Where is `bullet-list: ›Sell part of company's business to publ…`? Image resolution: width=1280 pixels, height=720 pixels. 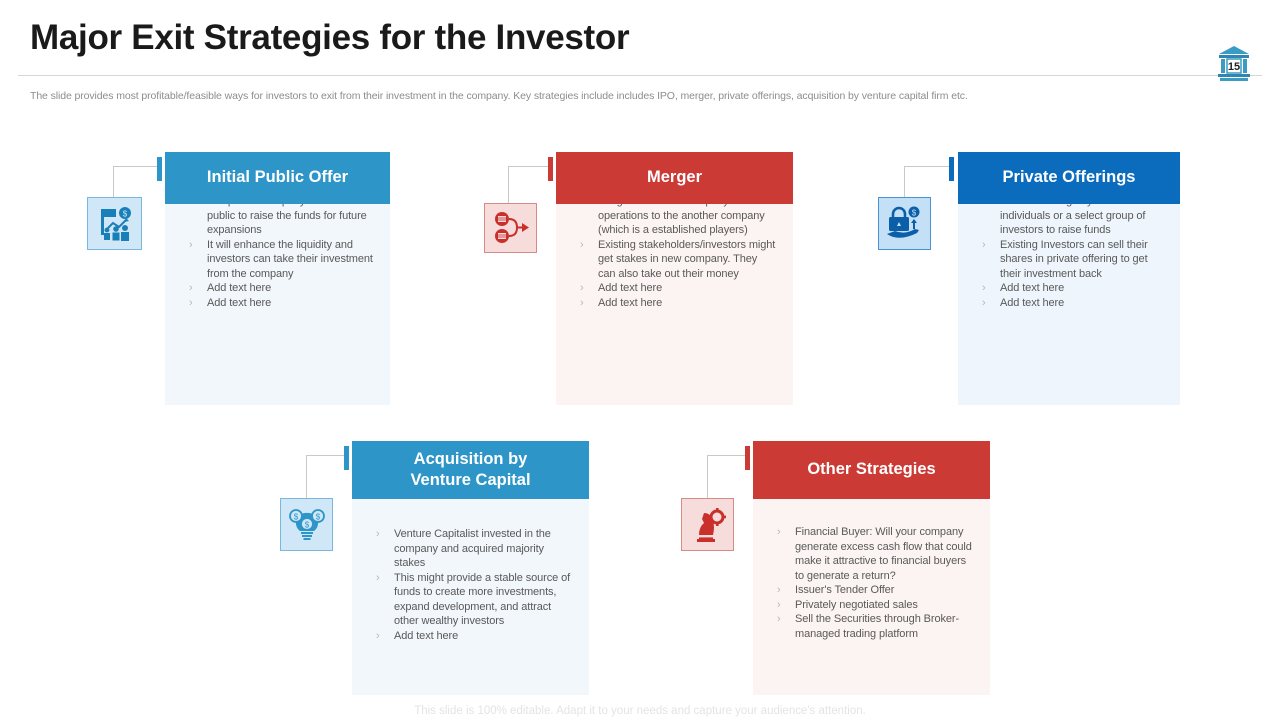 bullet-list: ›Sell part of company's business to publ… is located at coordinates (280, 252).